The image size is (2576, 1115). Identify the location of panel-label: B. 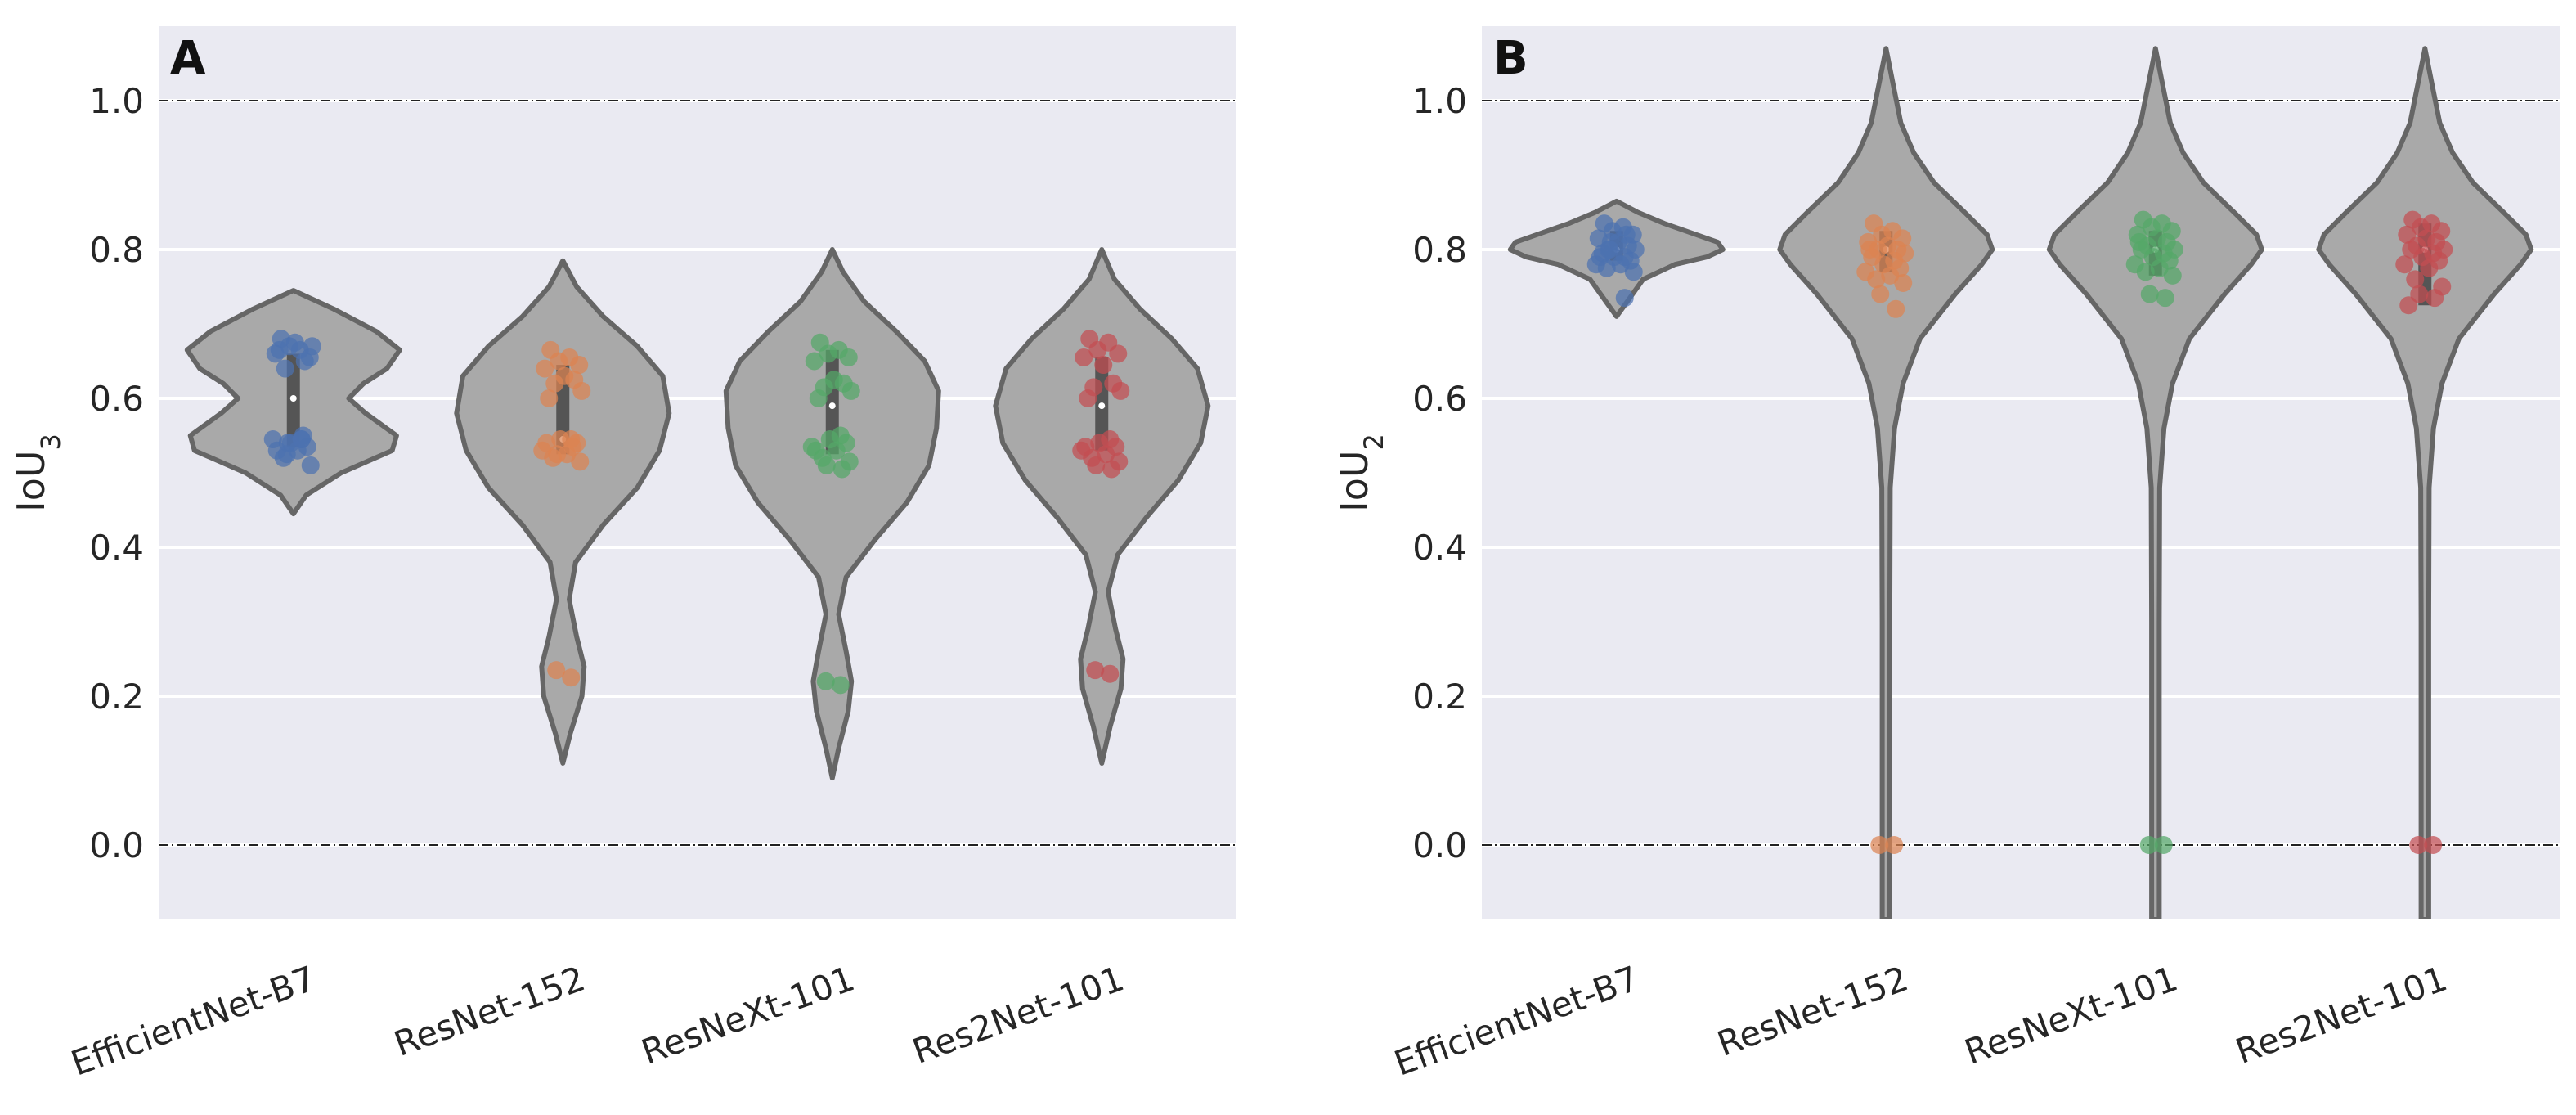
(1510, 58).